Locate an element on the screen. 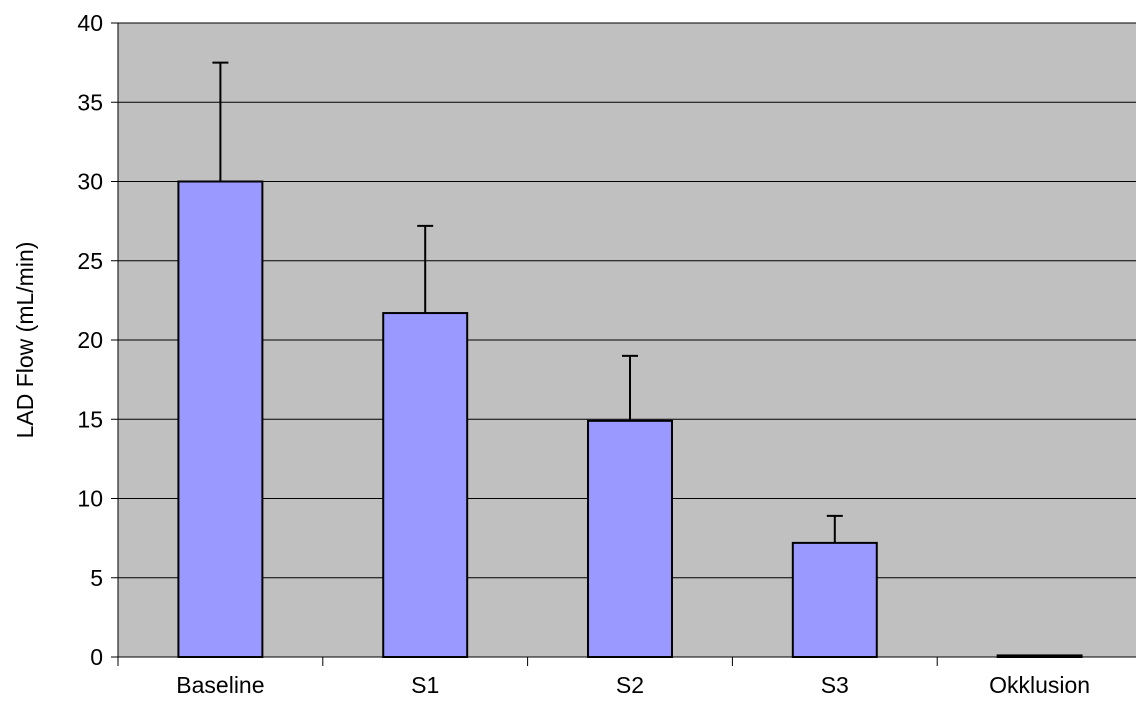 This screenshot has width=1136, height=718. x-tick-label: Baseline is located at coordinates (220, 685).